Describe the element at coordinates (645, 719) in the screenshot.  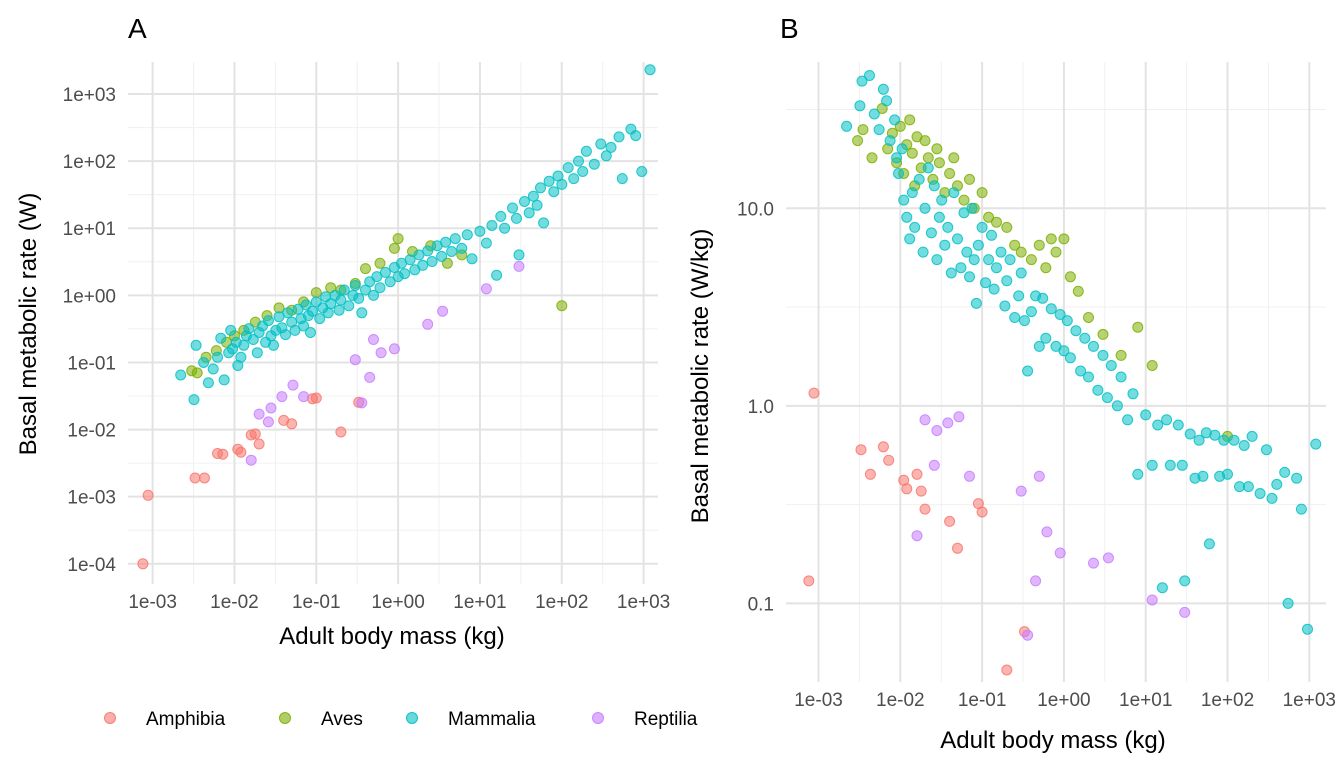
I see `legend-item-reptilia: Reptilia` at that location.